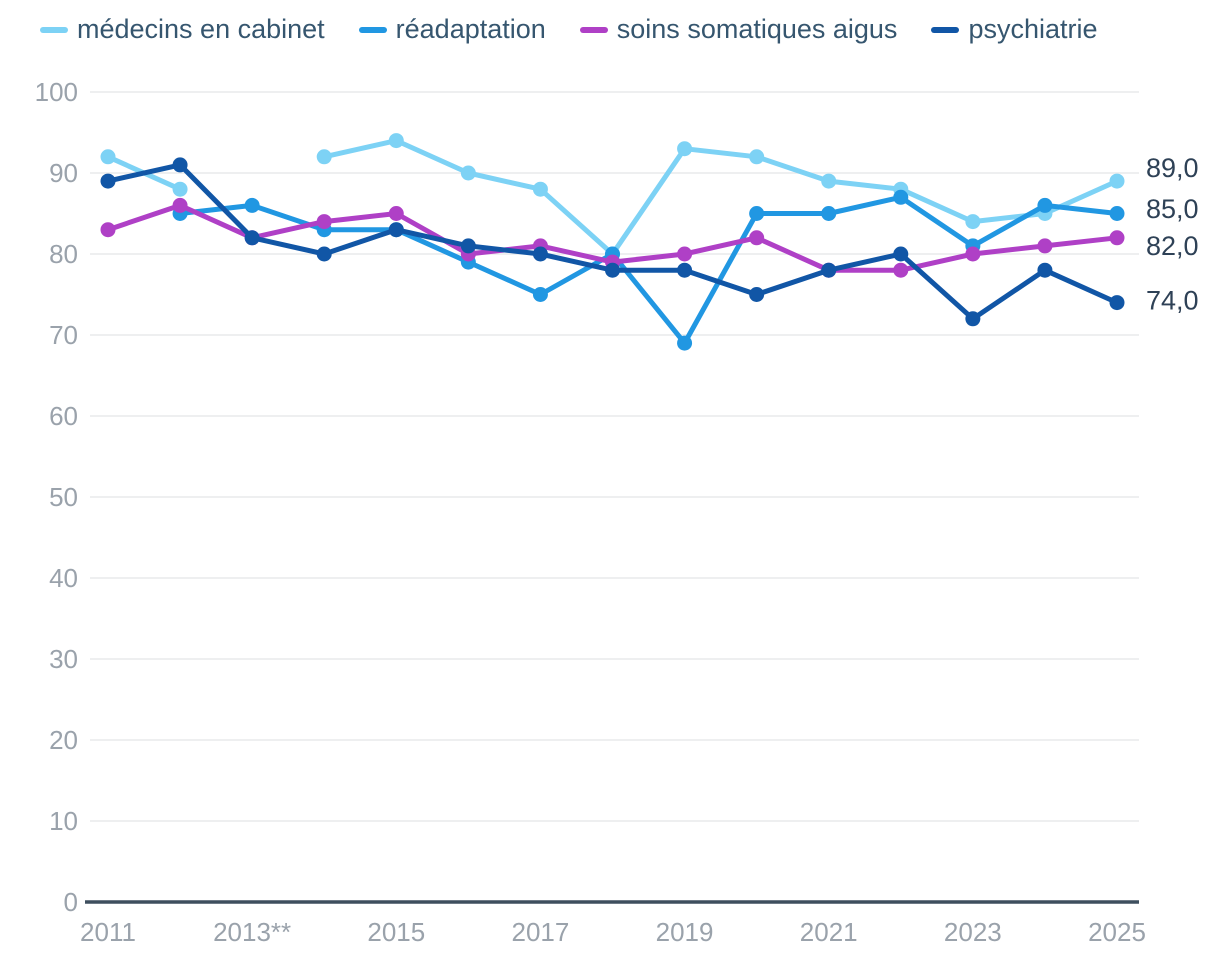  I want to click on legend-label: psychiatrie, so click(1033, 29).